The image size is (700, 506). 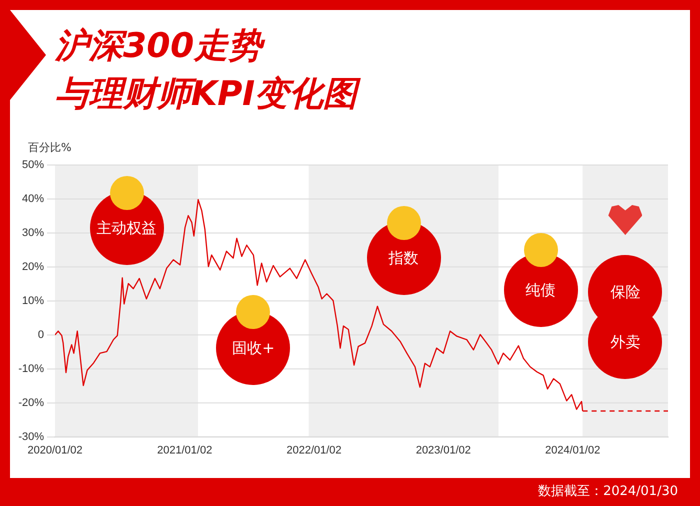 I want to click on y-tick-label: -20%, so click(x=31, y=402).